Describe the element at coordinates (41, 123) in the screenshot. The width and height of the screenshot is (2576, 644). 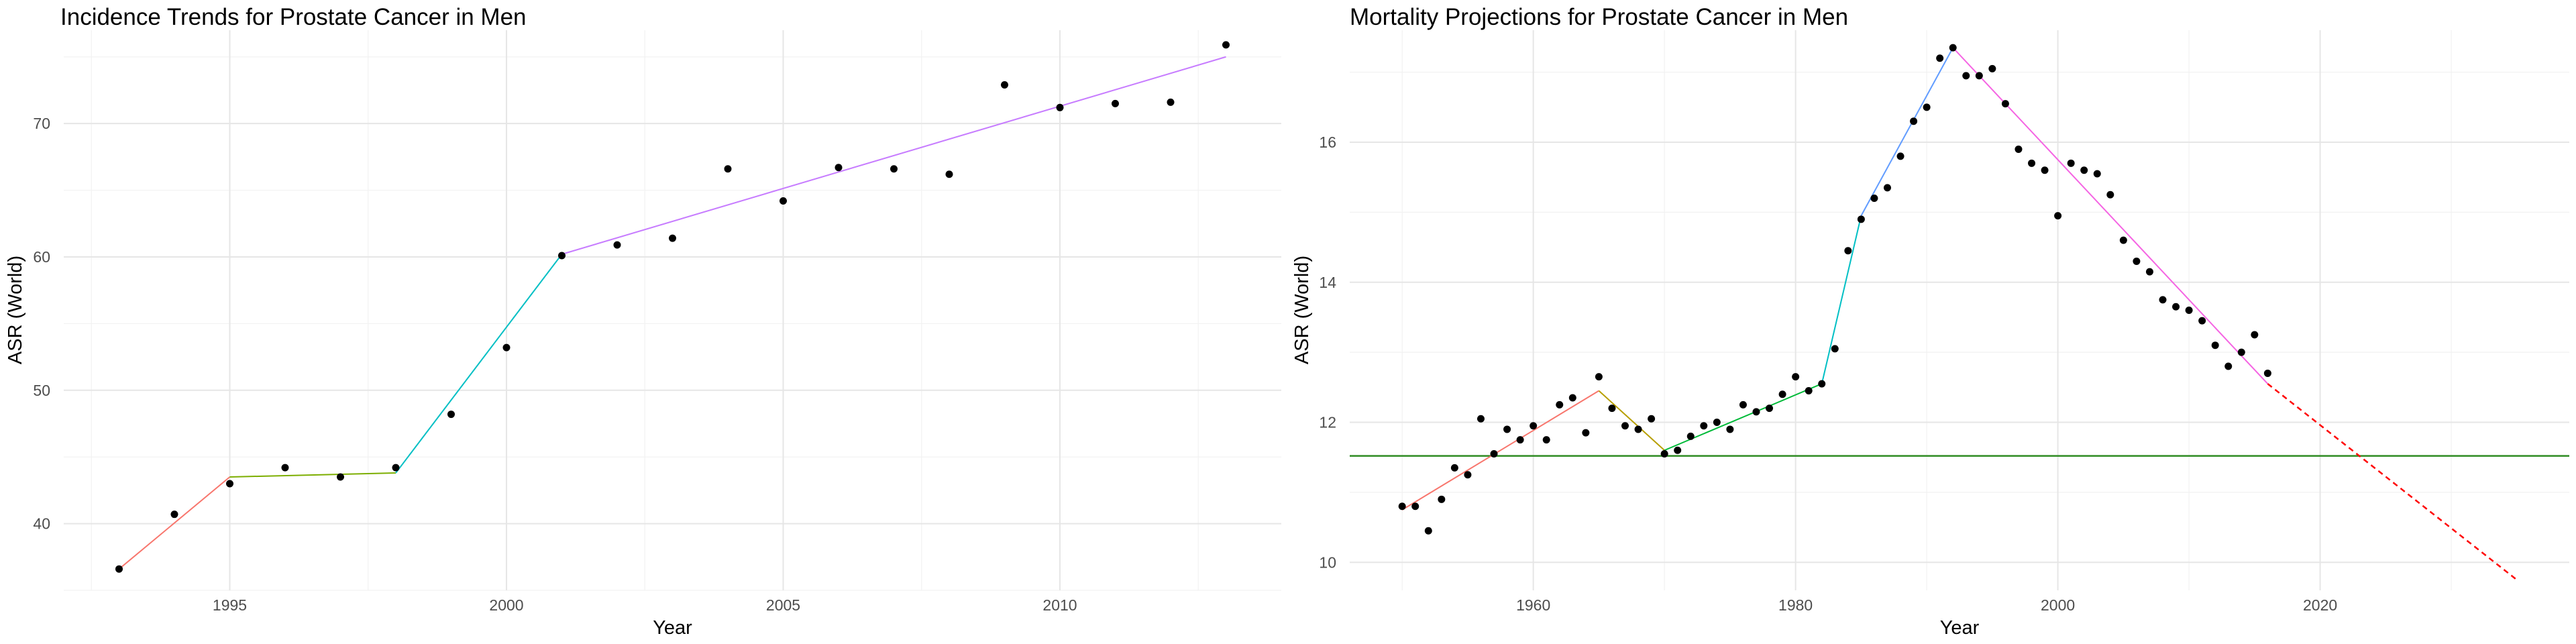
I see `y-tick-label: 70` at that location.